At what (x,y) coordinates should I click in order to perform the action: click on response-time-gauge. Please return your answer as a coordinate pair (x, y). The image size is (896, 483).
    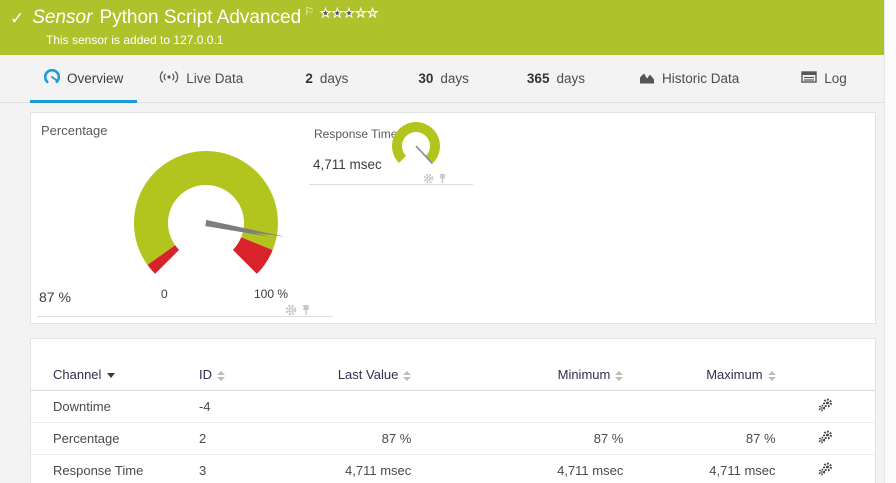
    Looking at the image, I should click on (416, 143).